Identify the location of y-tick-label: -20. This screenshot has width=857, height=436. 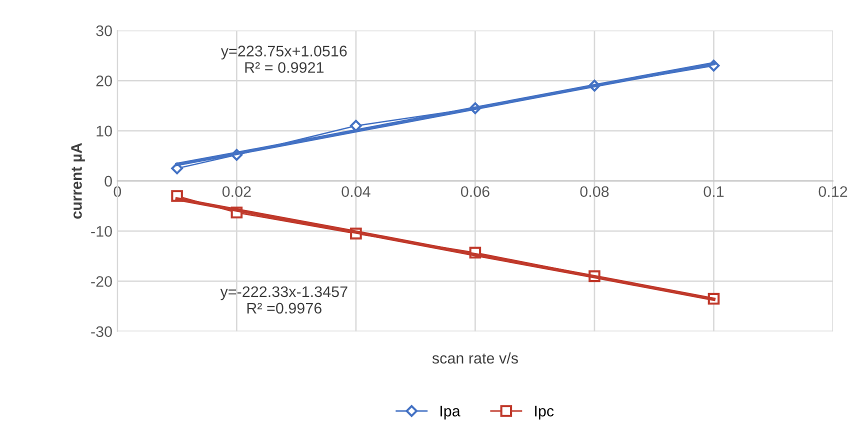
(101, 281).